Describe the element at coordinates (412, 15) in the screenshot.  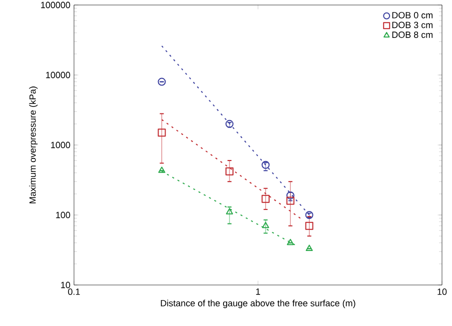
I see `legend-label: DOB 0 cm` at that location.